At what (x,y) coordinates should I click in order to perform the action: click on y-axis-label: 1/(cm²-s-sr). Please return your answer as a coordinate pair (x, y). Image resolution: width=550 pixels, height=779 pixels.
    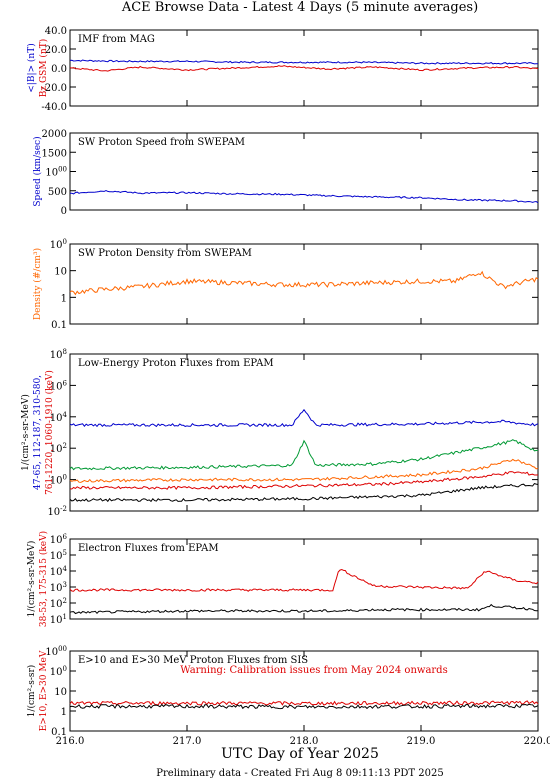
    Looking at the image, I should click on (31, 691).